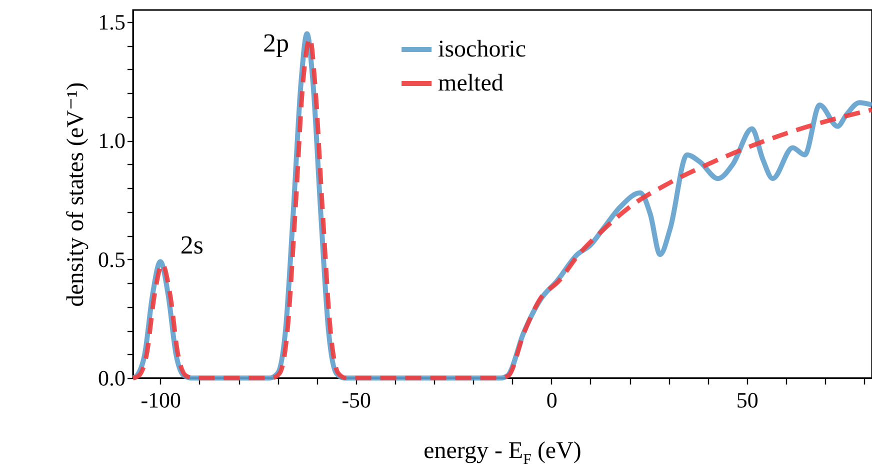 This screenshot has width=872, height=475. What do you see at coordinates (275, 43) in the screenshot?
I see `annotation: 2p` at bounding box center [275, 43].